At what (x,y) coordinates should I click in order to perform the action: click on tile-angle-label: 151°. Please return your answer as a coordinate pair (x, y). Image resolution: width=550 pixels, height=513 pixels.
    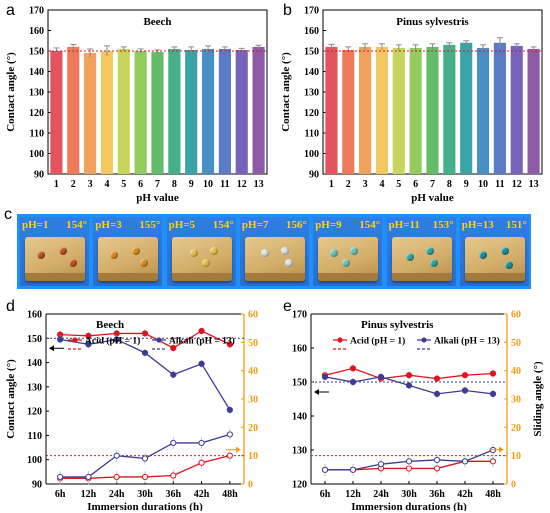
    Looking at the image, I should click on (516, 225).